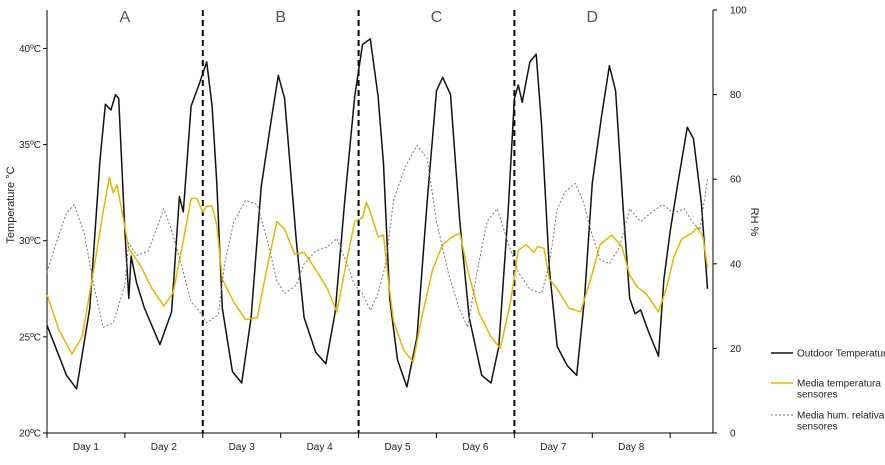  Describe the element at coordinates (631, 447) in the screenshot. I see `x-category-label: Day 8` at that location.